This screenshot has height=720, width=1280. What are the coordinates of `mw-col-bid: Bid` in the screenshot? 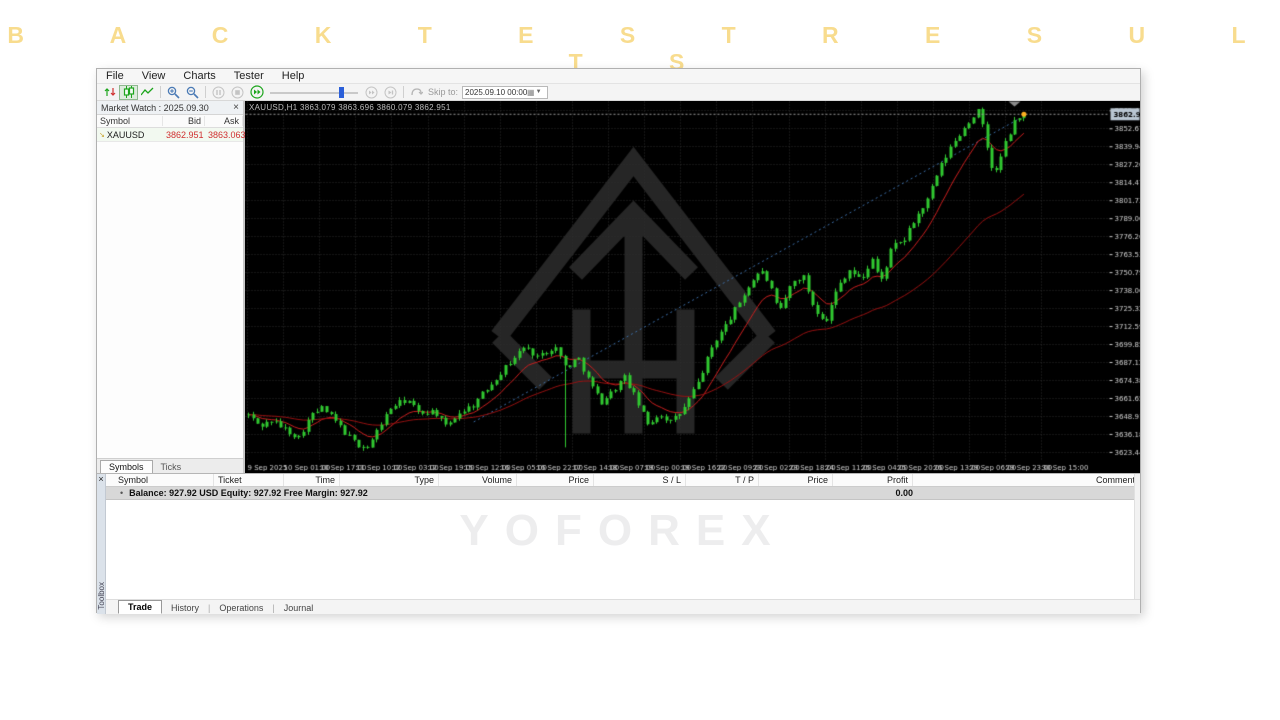 It's located at (184, 121).